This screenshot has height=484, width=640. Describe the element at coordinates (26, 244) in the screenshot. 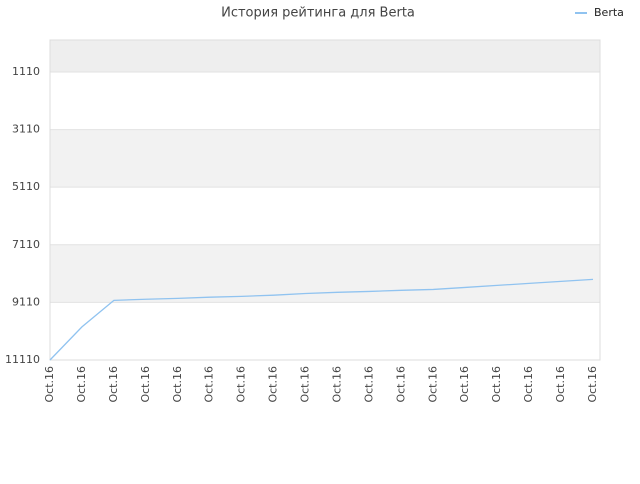

I see `y-tick-label: 7110` at that location.